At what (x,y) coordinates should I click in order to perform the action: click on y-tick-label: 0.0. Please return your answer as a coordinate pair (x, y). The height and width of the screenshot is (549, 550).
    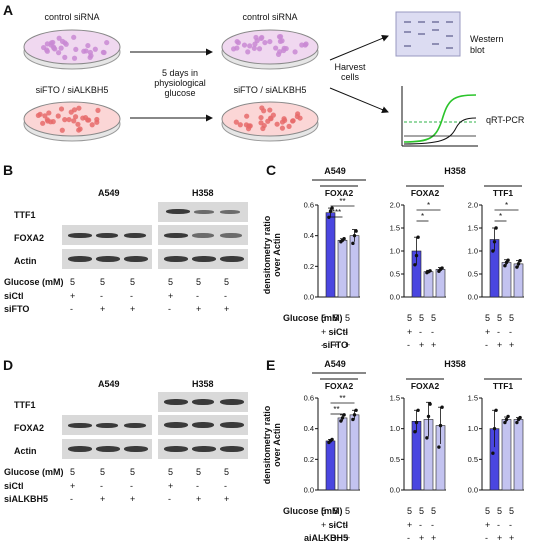
    Looking at the image, I should click on (309, 490).